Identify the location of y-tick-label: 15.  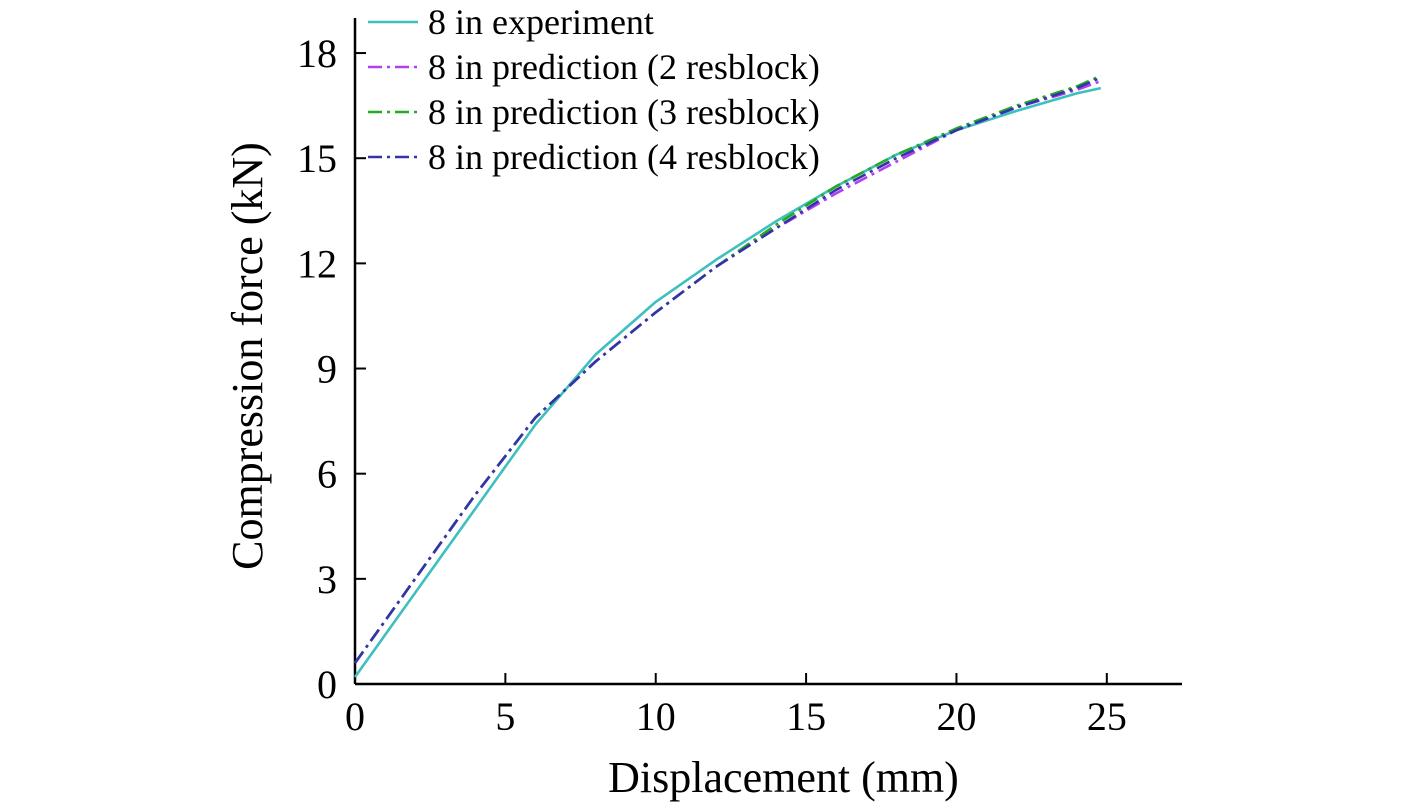
(317, 158).